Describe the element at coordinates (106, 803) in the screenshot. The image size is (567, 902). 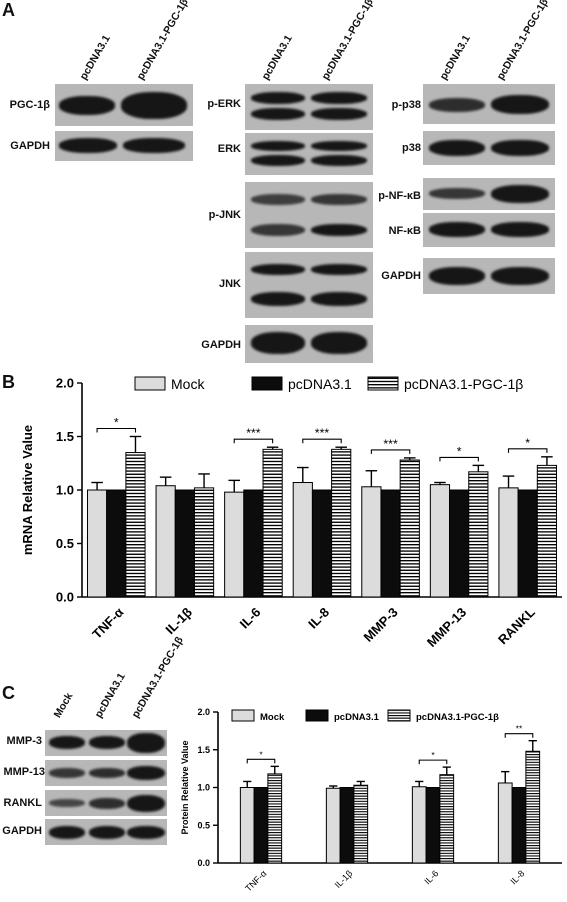
I see `blotc-strip-rankl` at that location.